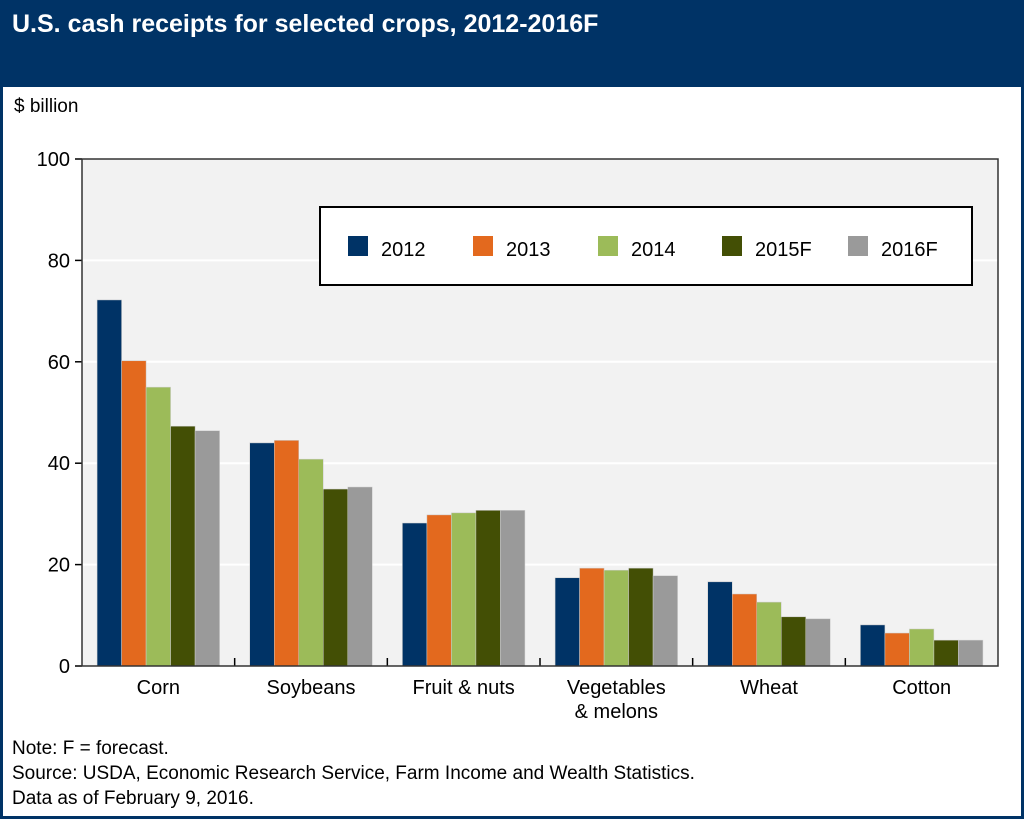 The image size is (1024, 819). Describe the element at coordinates (133, 798) in the screenshot. I see `date-text: Data as of February 9, 2016.` at that location.